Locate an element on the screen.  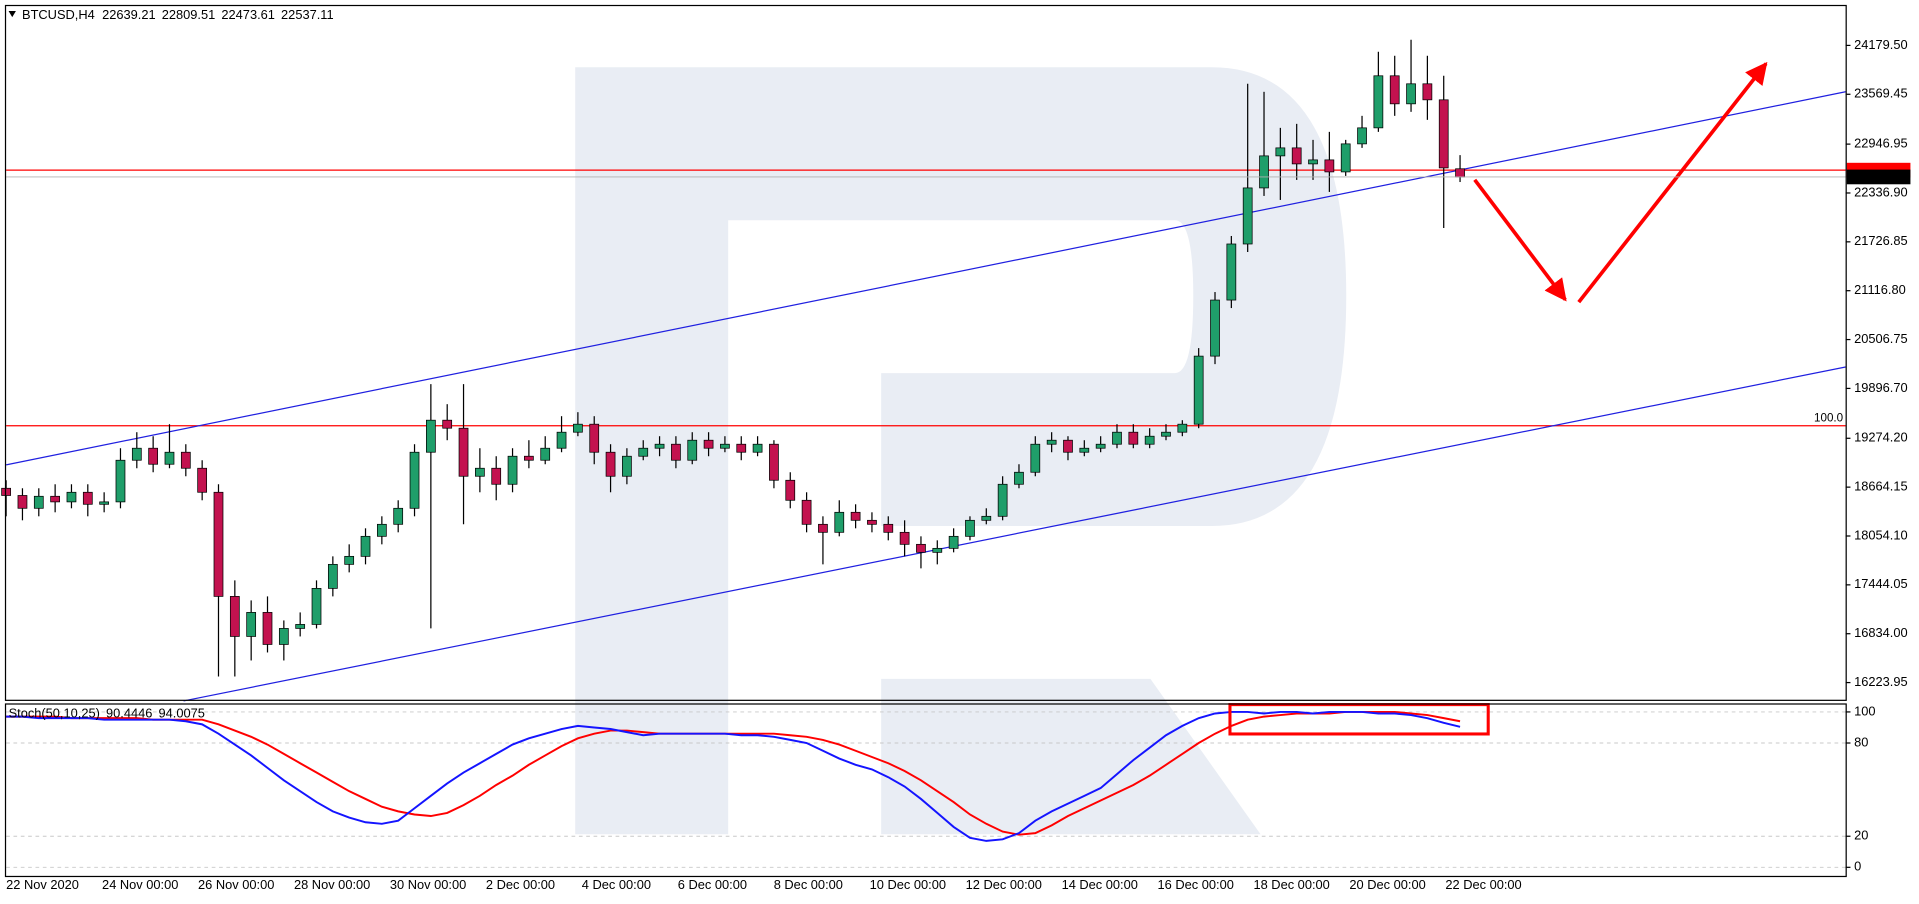
stoch-header: Stoch(50,10,25) 90.4446 94.0075 is located at coordinates (107, 713).